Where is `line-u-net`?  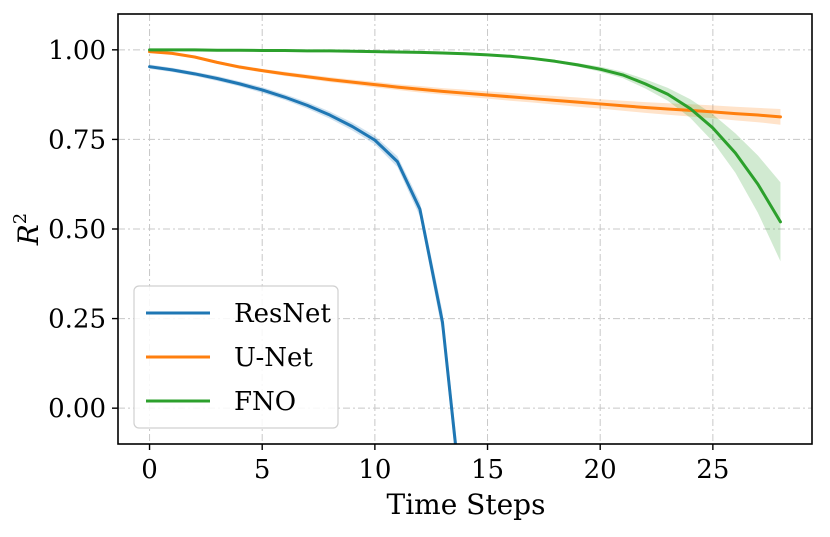
line-u-net is located at coordinates (465, 84).